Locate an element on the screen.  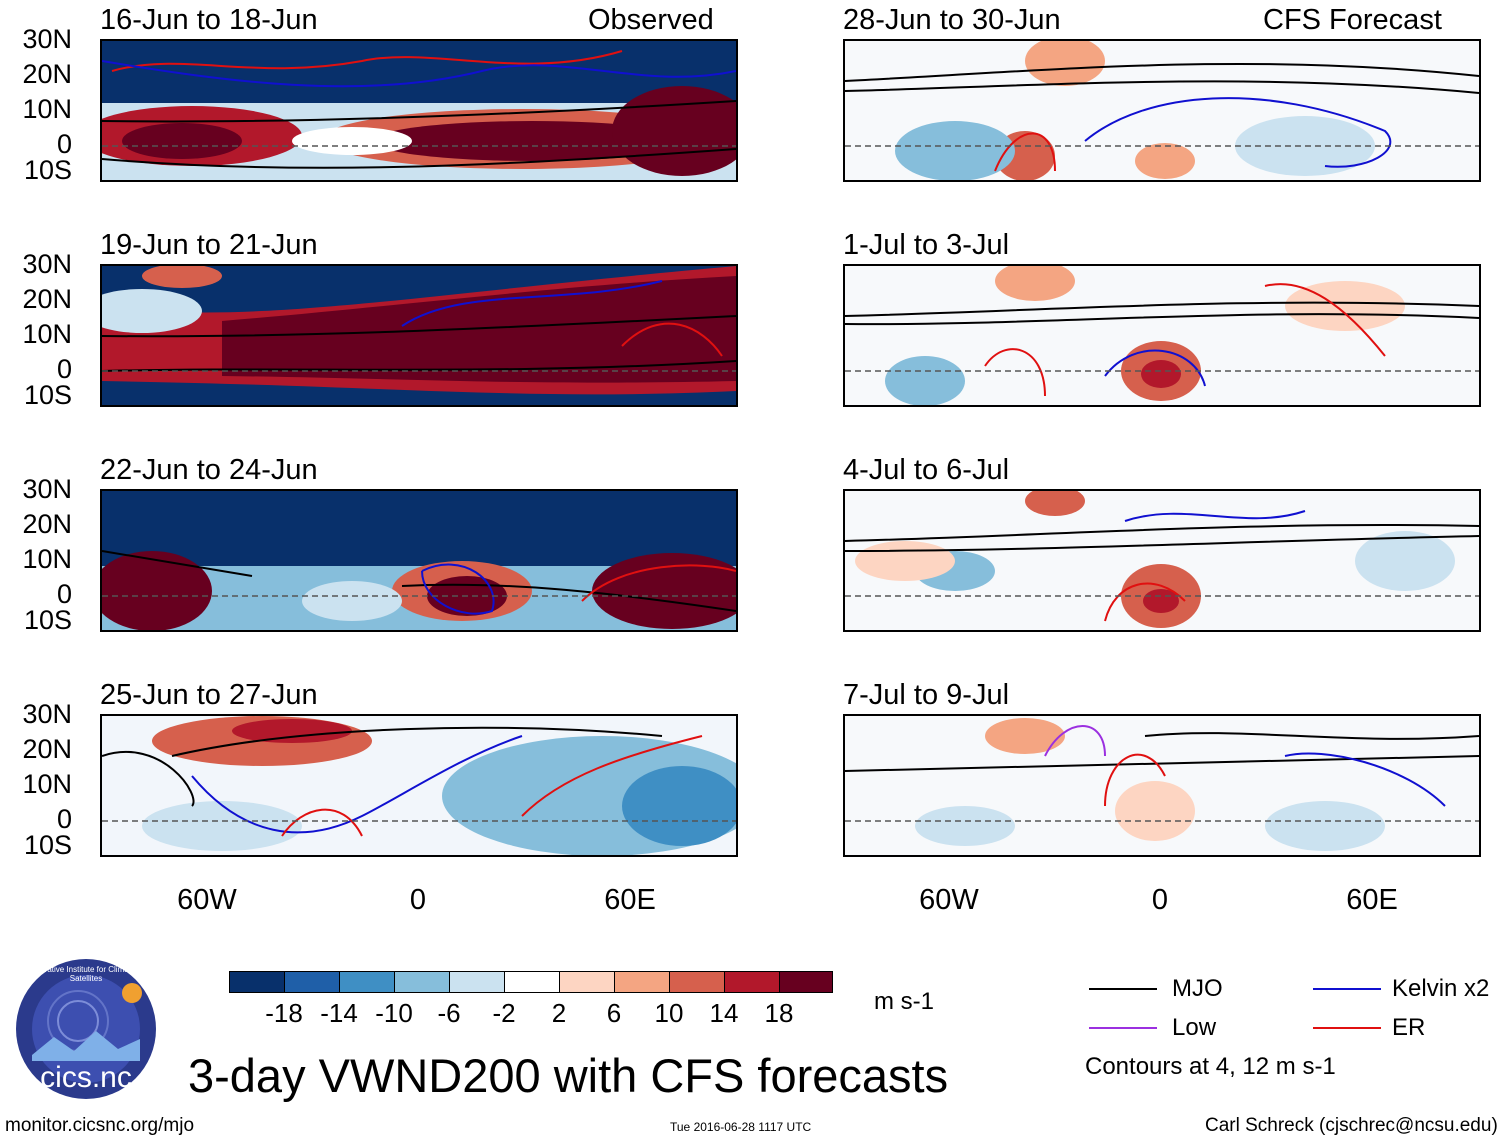
panel-title-fc-2: 1-Jul to 3-Jul is located at coordinates (926, 245).